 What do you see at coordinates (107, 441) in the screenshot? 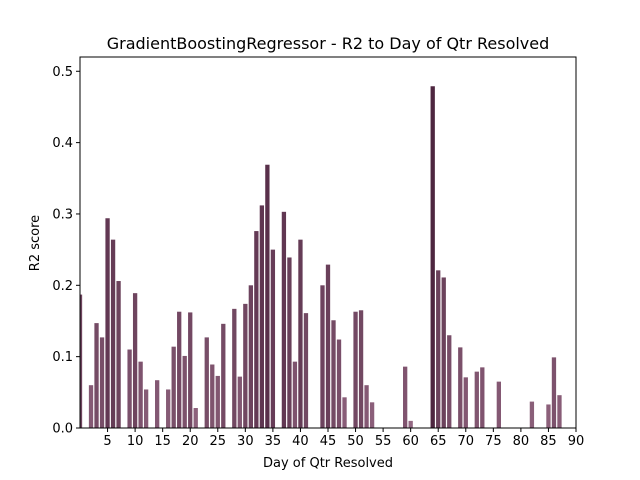
I see `x-tick-label: 5` at bounding box center [107, 441].